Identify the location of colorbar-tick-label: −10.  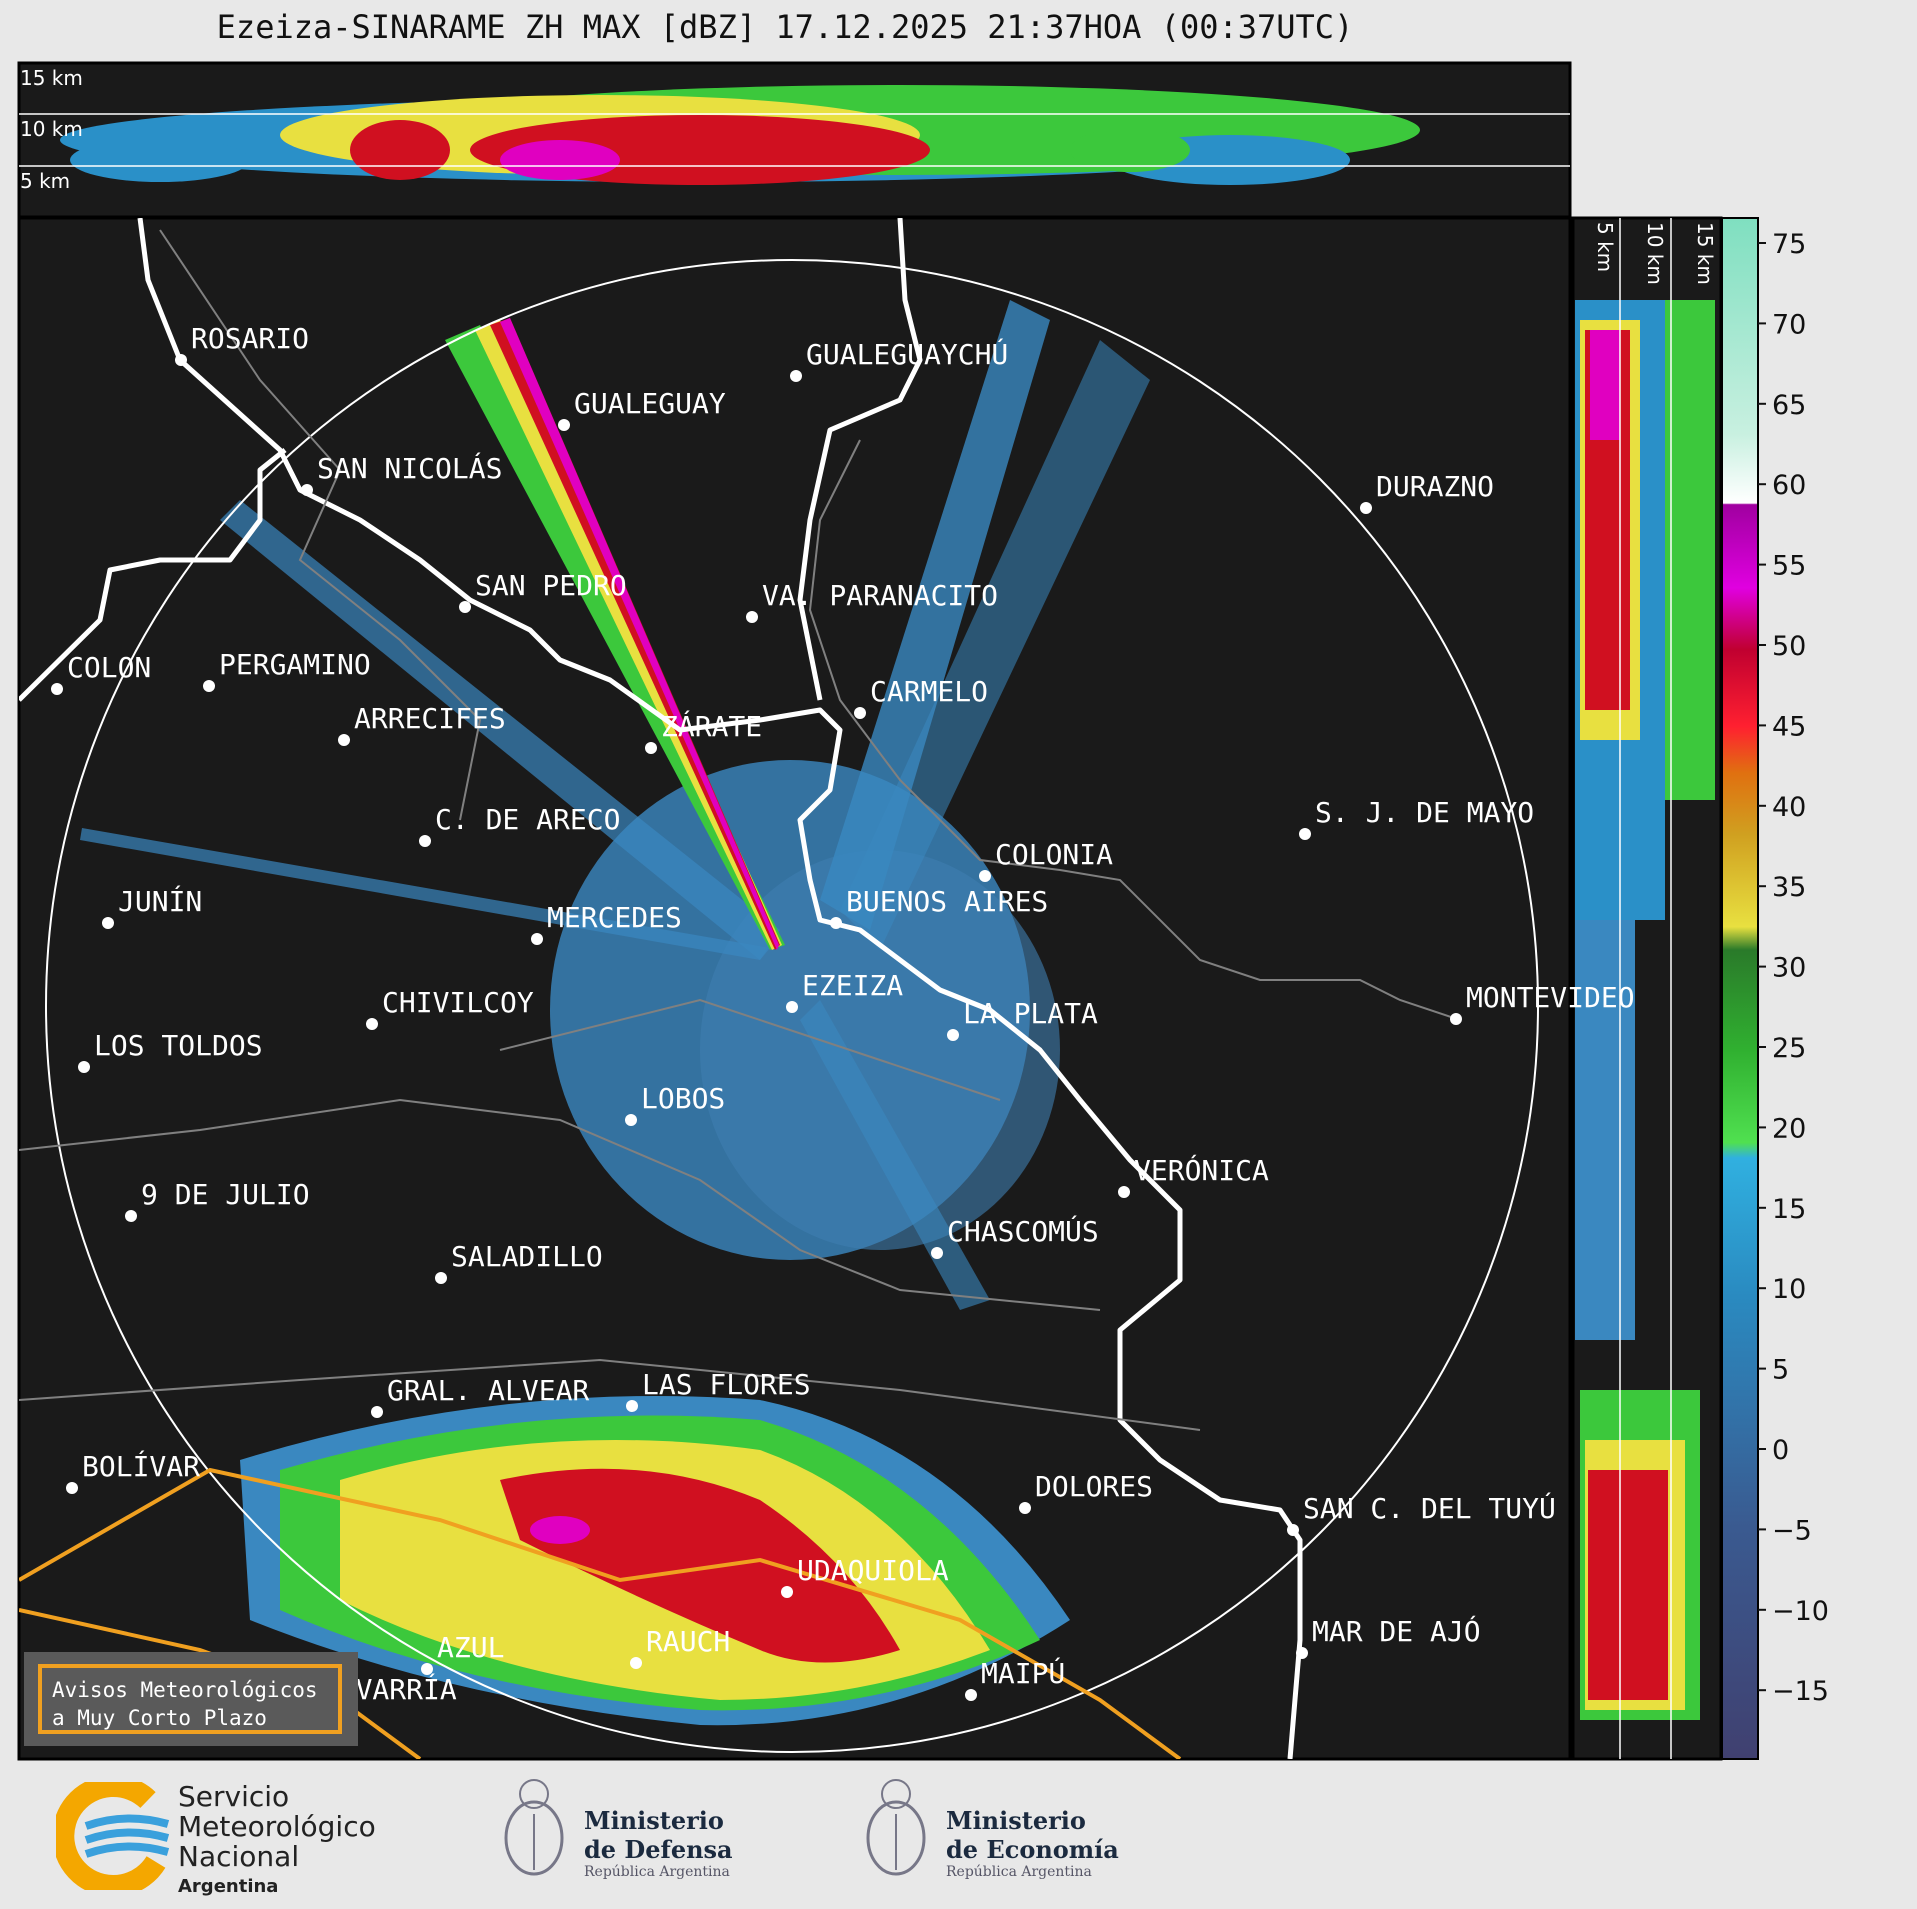
(1800, 1611).